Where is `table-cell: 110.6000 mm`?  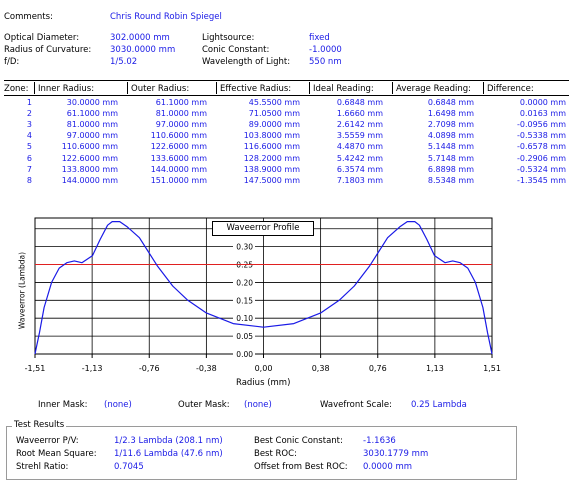 table-cell: 110.6000 mm is located at coordinates (89, 147).